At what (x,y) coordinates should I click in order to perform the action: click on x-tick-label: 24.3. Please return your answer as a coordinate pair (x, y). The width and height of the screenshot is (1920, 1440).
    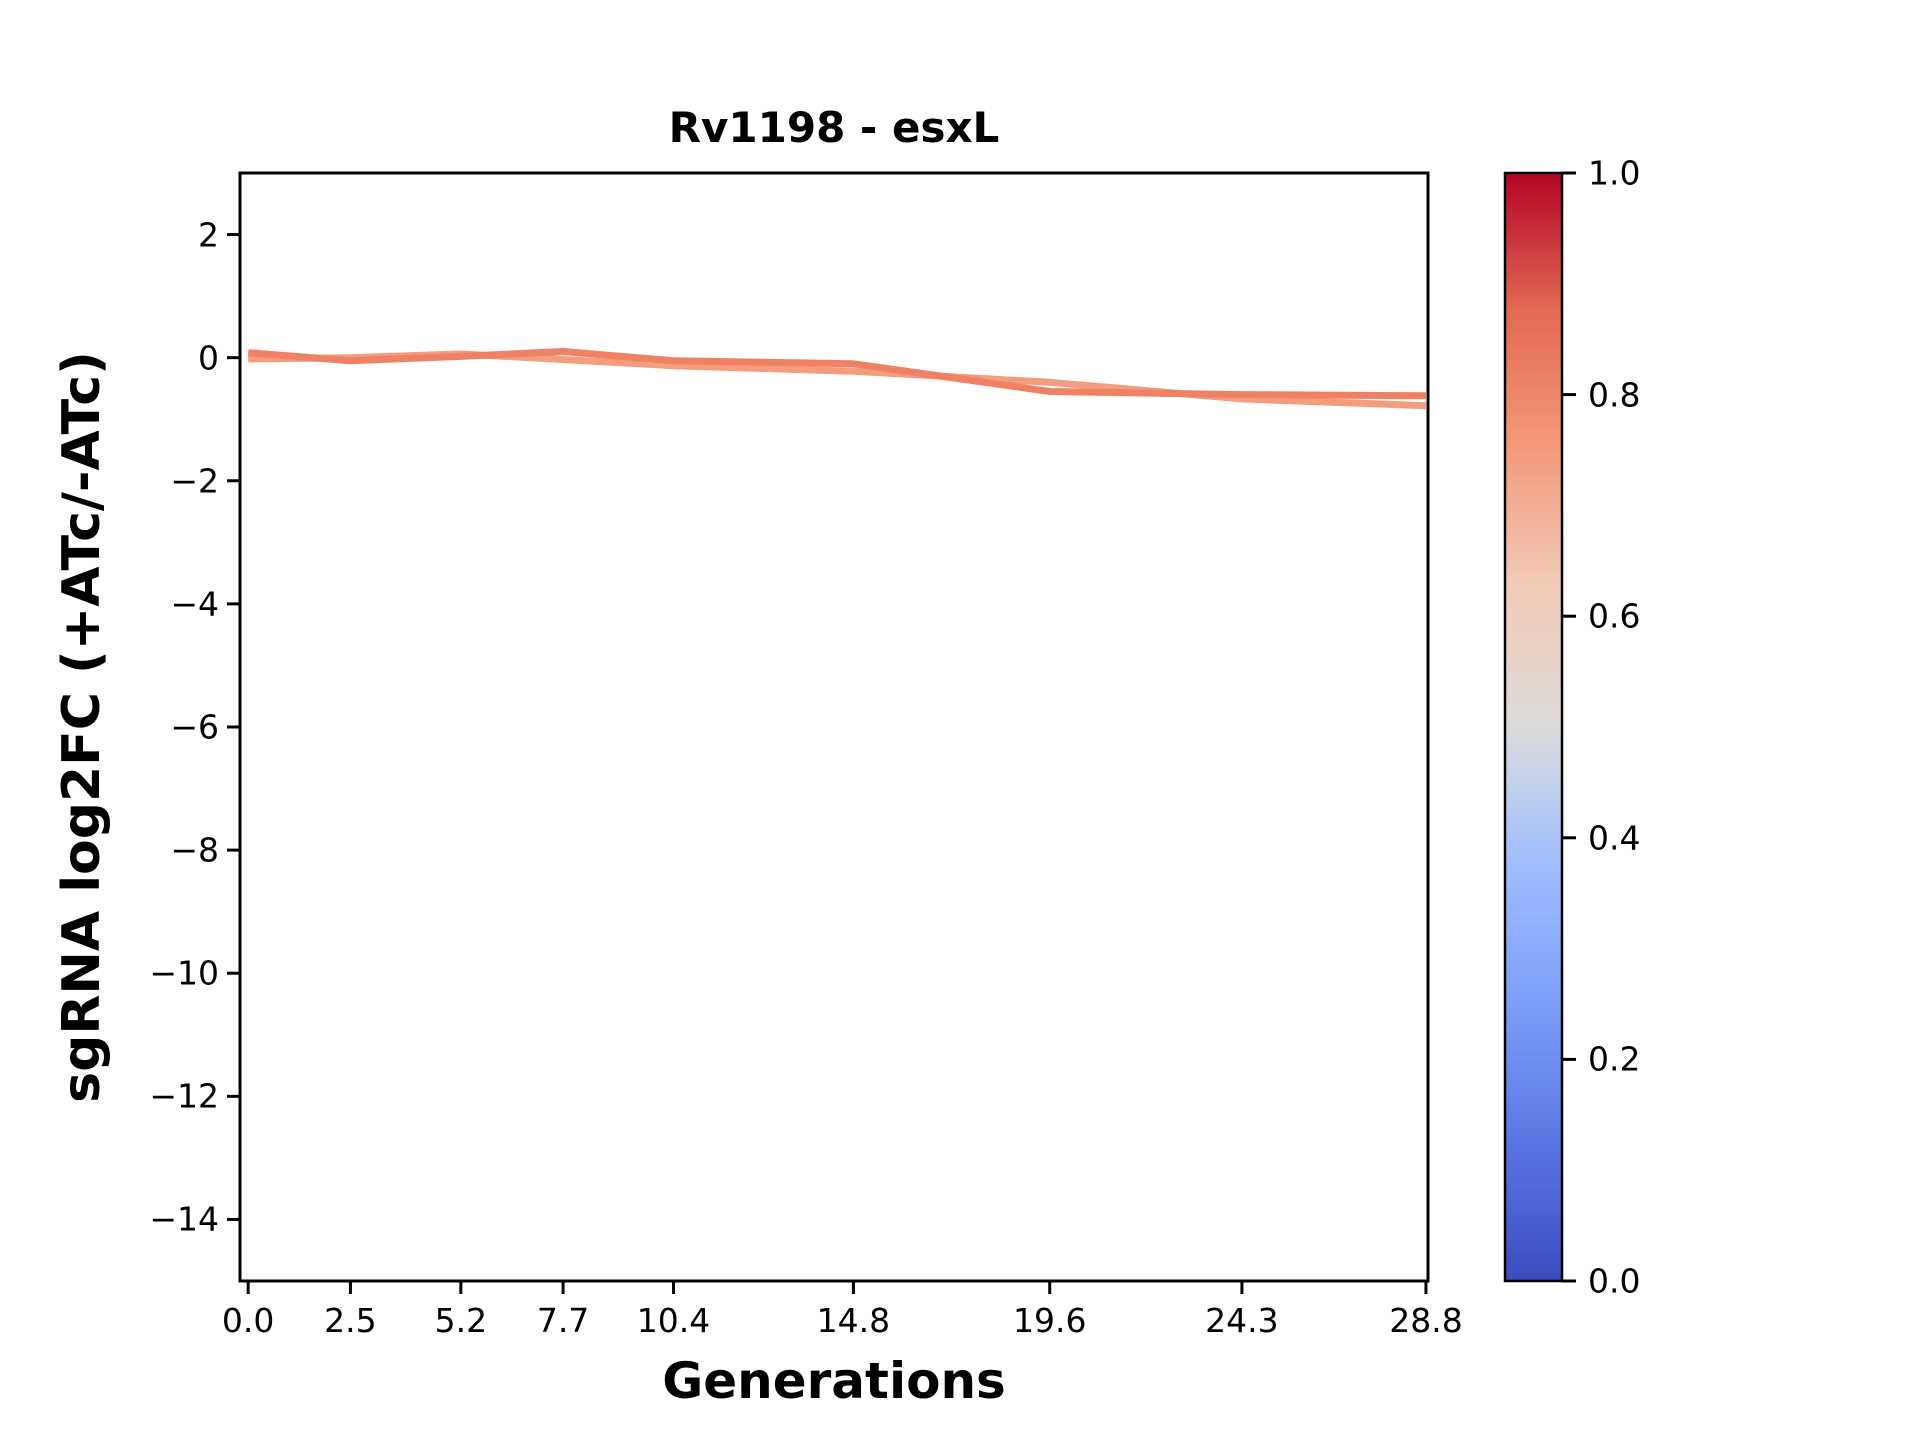
    Looking at the image, I should click on (1242, 1320).